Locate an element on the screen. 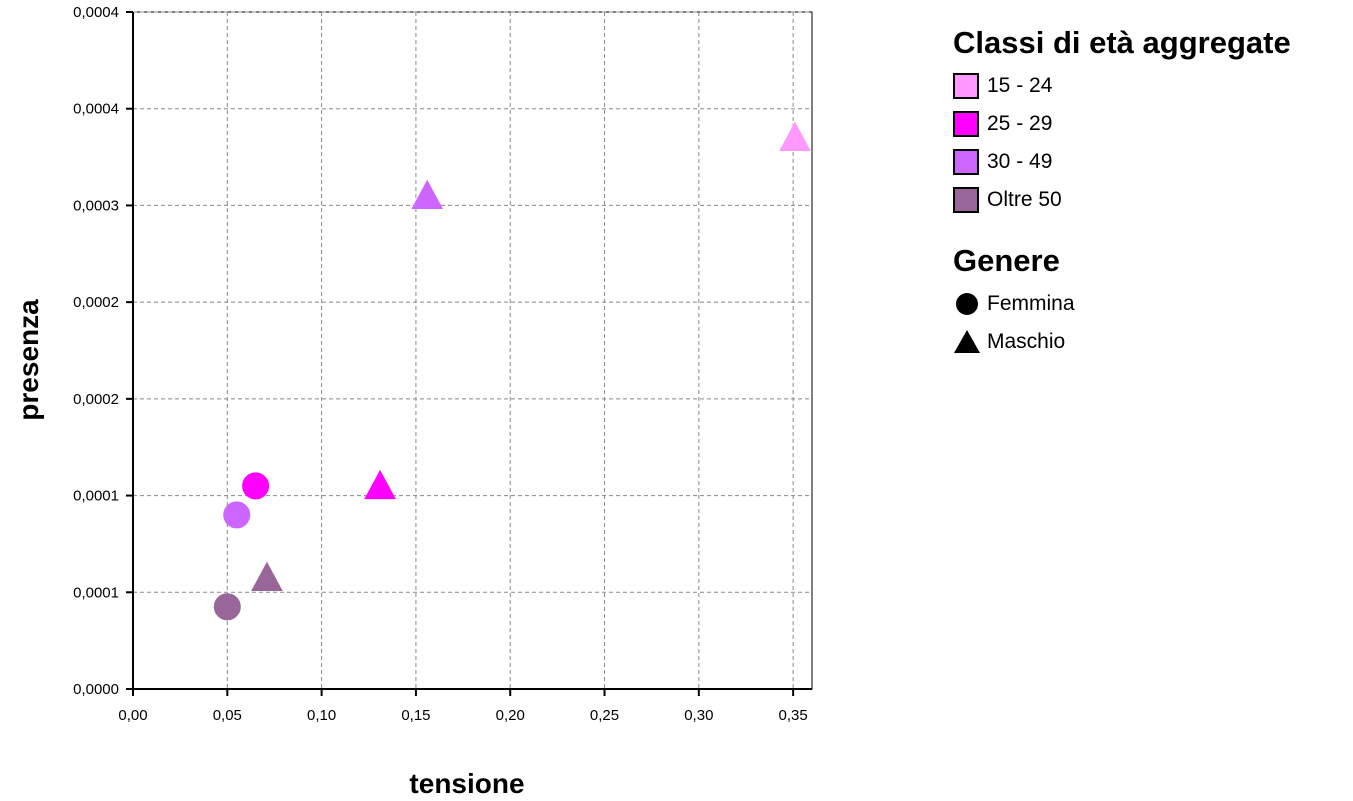  legend-item-oltre-50: Oltre 50 is located at coordinates (1150, 200).